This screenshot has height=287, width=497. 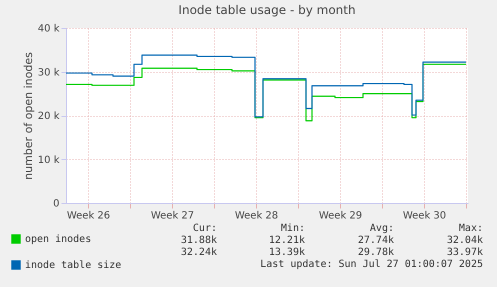 What do you see at coordinates (73, 265) in the screenshot?
I see `legend-label: inode table size` at bounding box center [73, 265].